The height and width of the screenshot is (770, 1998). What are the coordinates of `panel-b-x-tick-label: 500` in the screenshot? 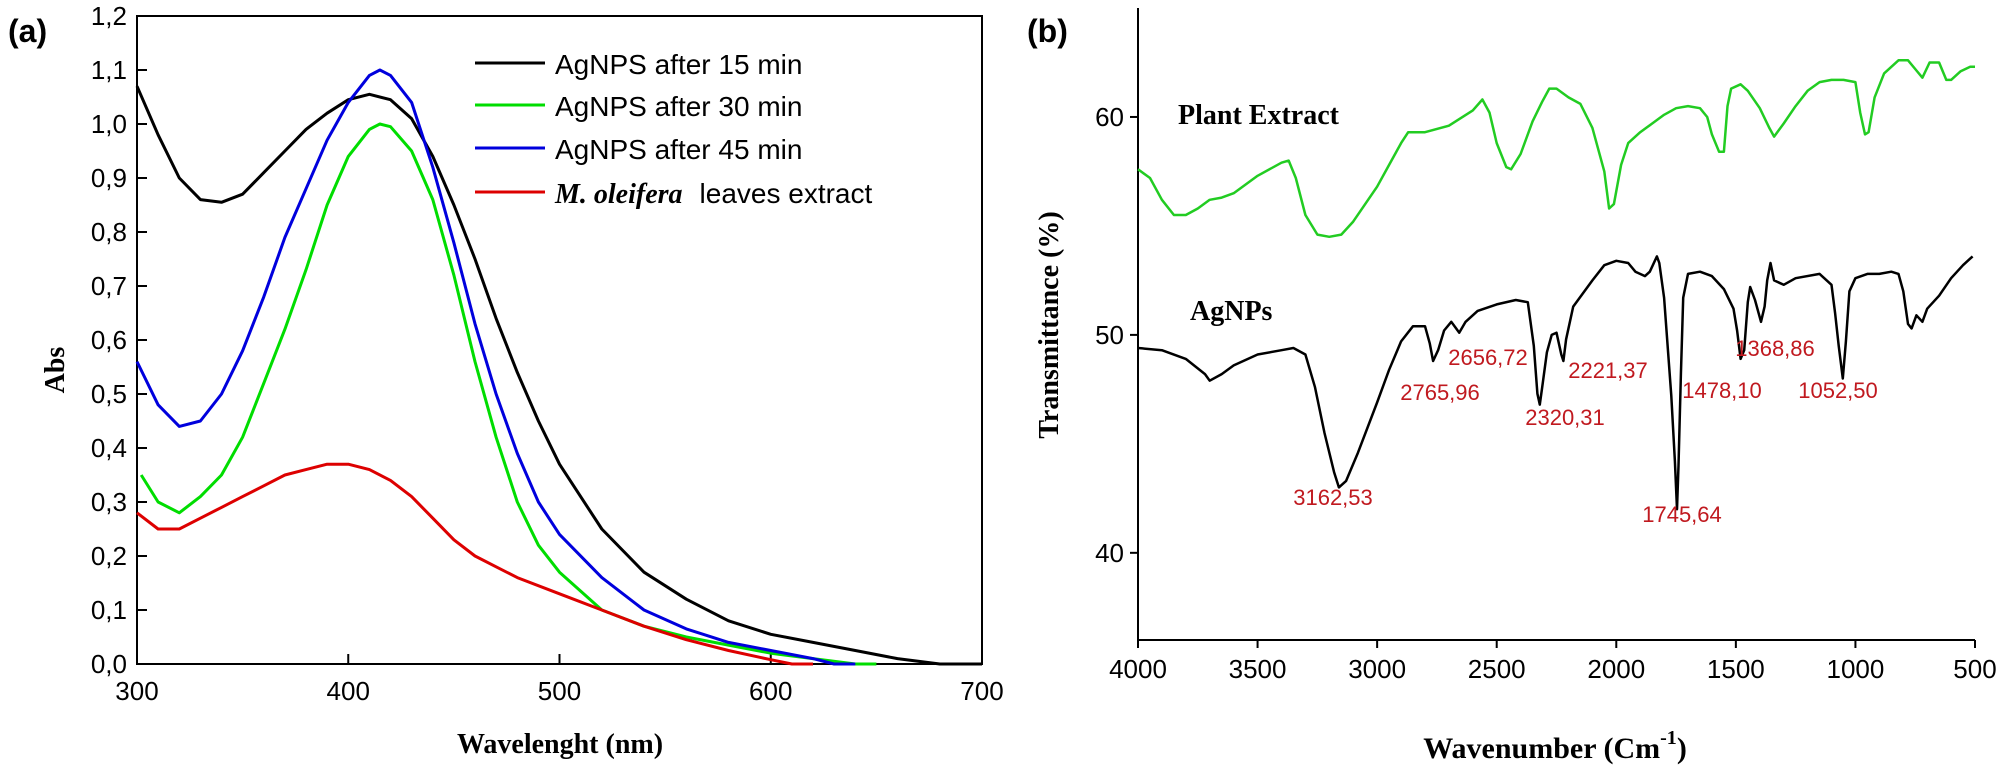 It's located at (1974, 669).